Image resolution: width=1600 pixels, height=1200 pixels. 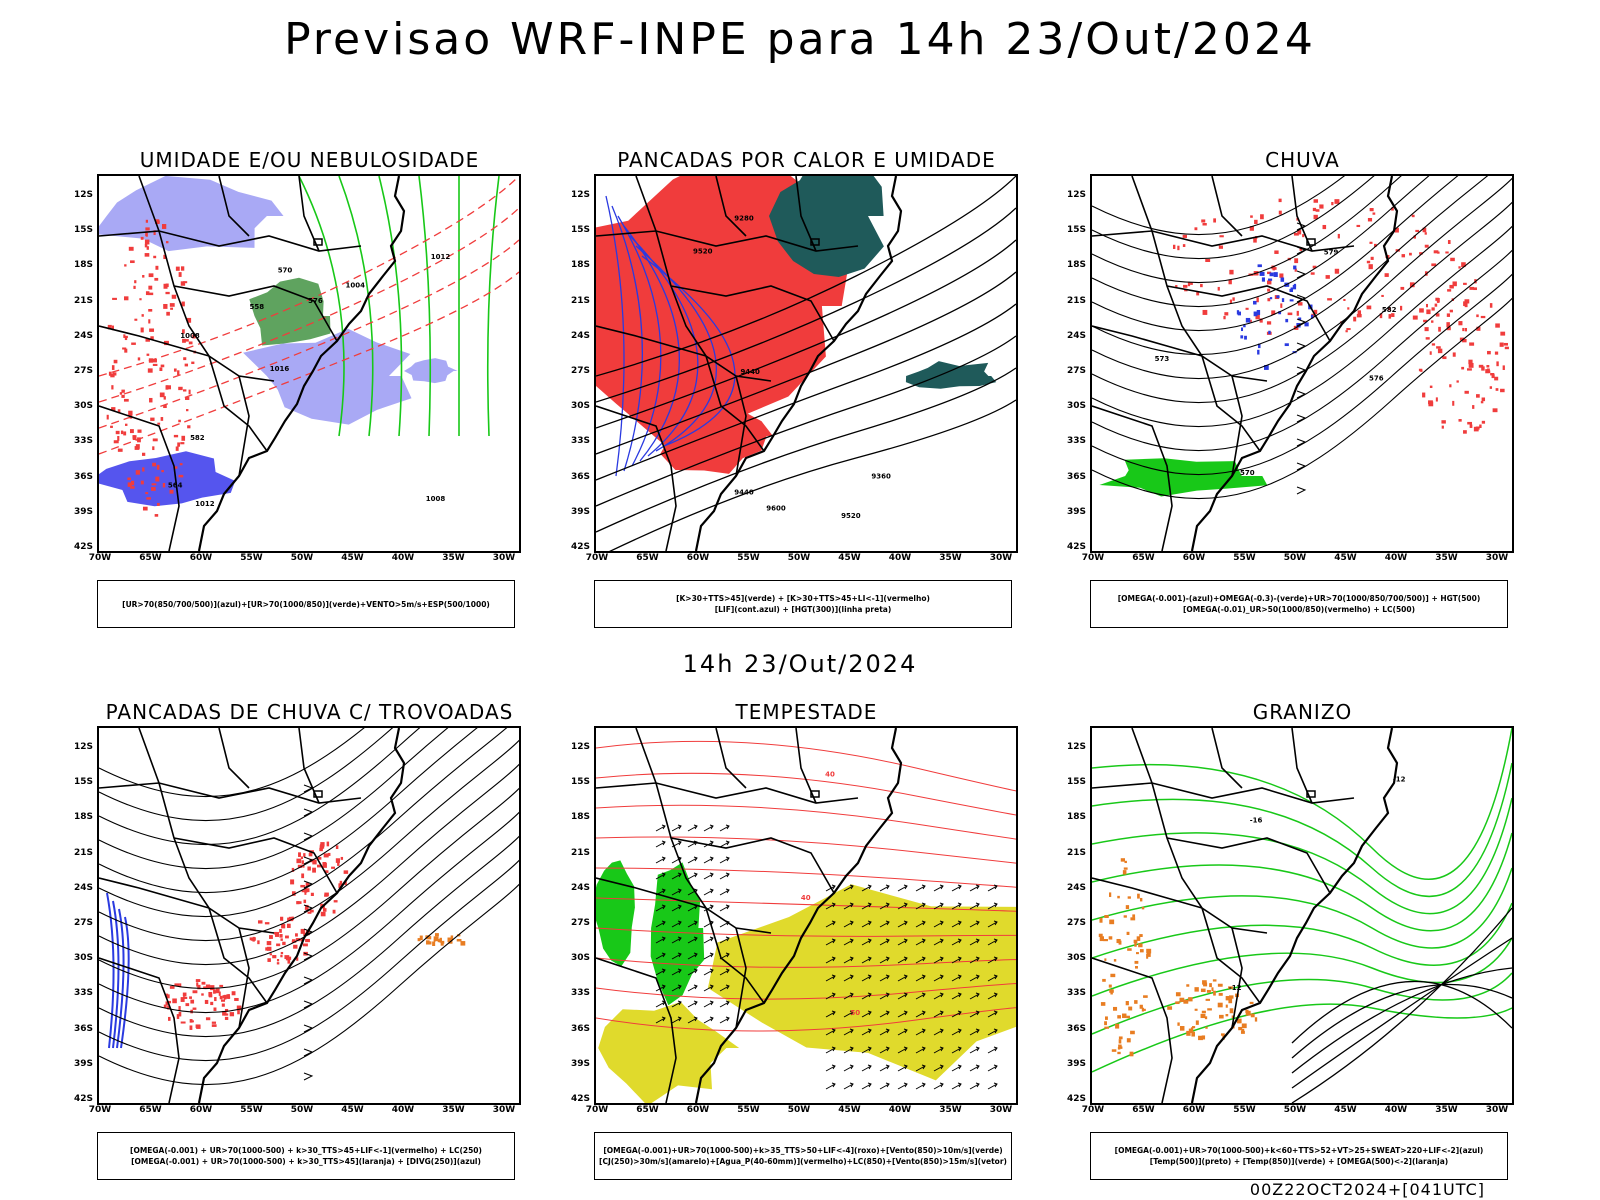 What do you see at coordinates (806, 1019) in the screenshot?
I see `water-content-contour` at bounding box center [806, 1019].